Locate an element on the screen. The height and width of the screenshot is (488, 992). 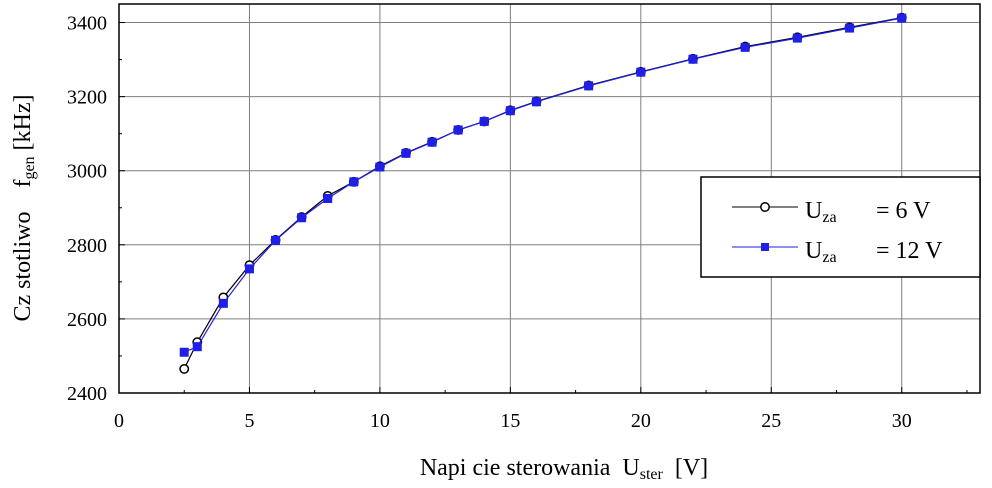
x-tick-label: 0 is located at coordinates (119, 421).